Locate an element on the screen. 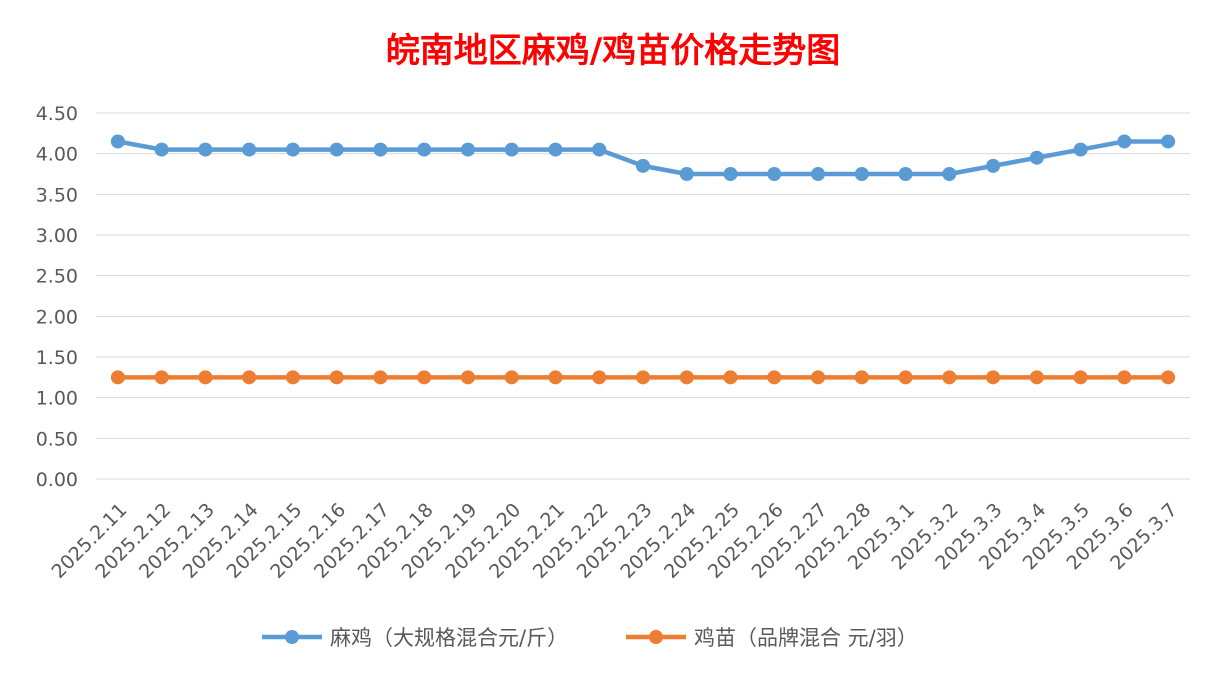 This screenshot has height=685, width=1227. y-tick-label: 0.00 is located at coordinates (57, 480).